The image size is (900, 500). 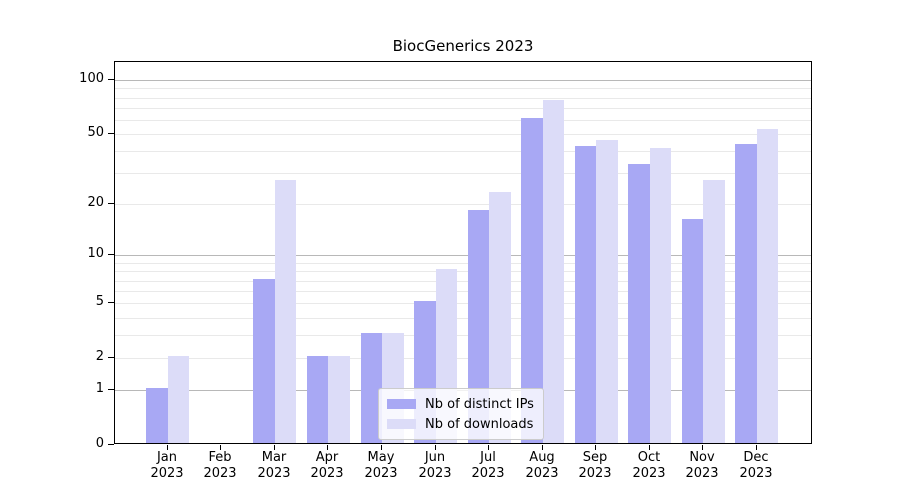 What do you see at coordinates (91, 78) in the screenshot?
I see `y-tick-label-100: 100` at bounding box center [91, 78].